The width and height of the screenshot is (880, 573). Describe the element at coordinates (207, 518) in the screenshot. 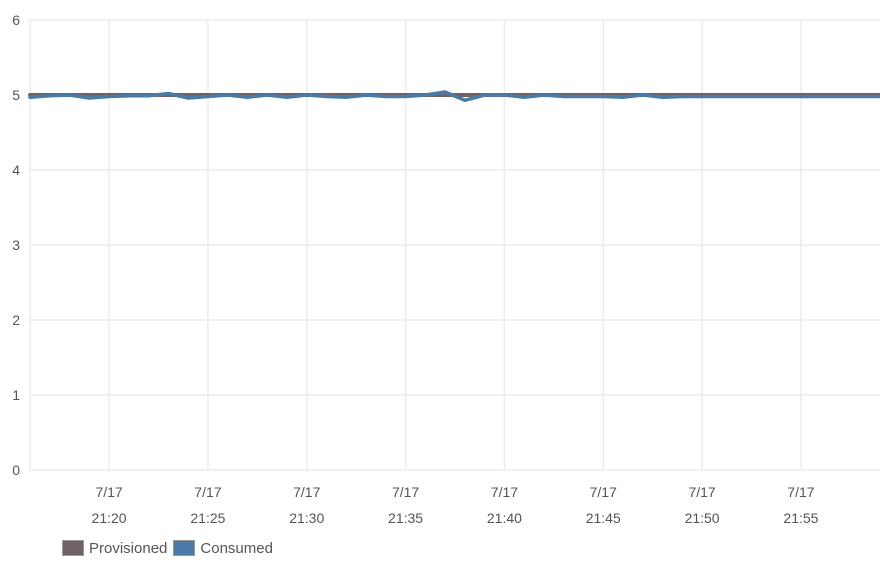

I see `x-tick-time-label: 21:25` at that location.